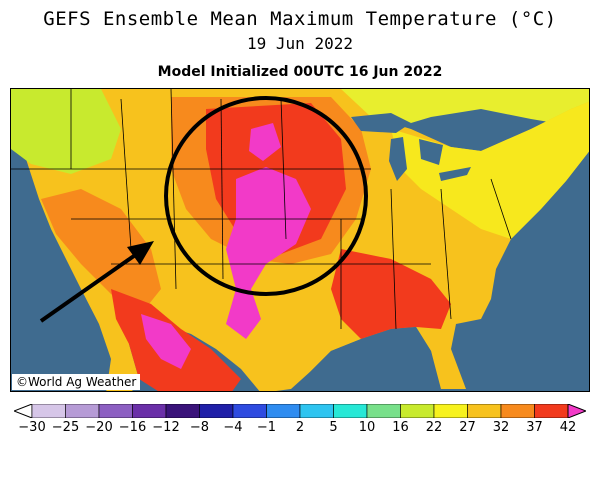  I want to click on gulf-of-mexico, so click(366, 359).